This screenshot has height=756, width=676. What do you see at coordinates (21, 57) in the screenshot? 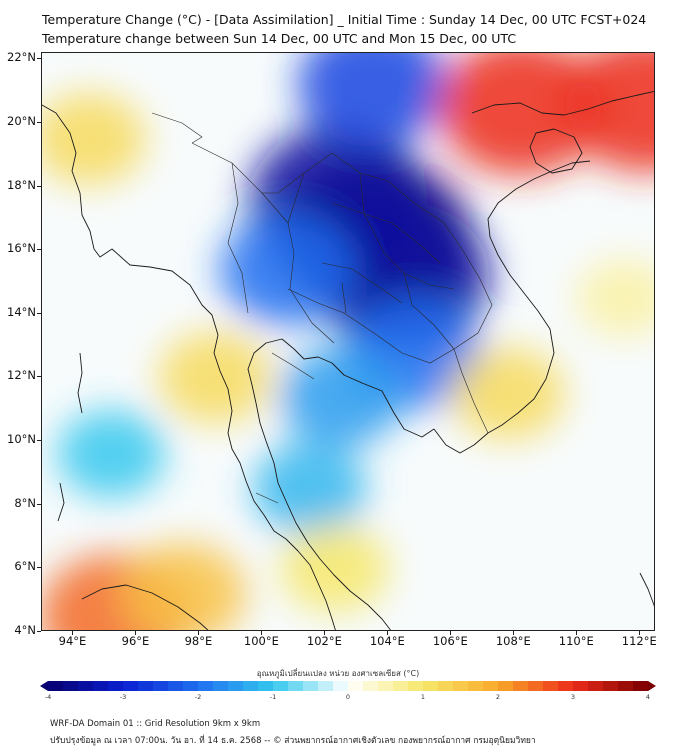
I see `lat-tick-label: 22°N` at bounding box center [21, 57].